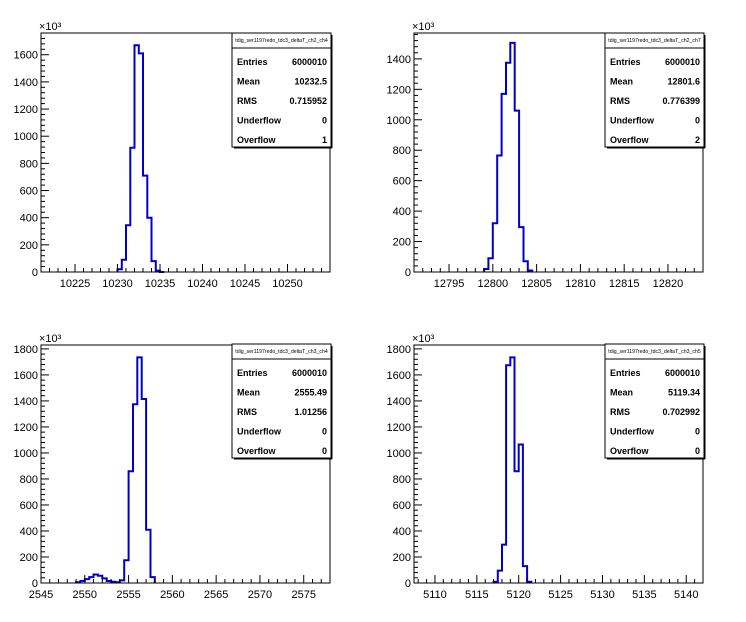  Describe the element at coordinates (449, 284) in the screenshot. I see `x-tick-label: 12795` at that location.